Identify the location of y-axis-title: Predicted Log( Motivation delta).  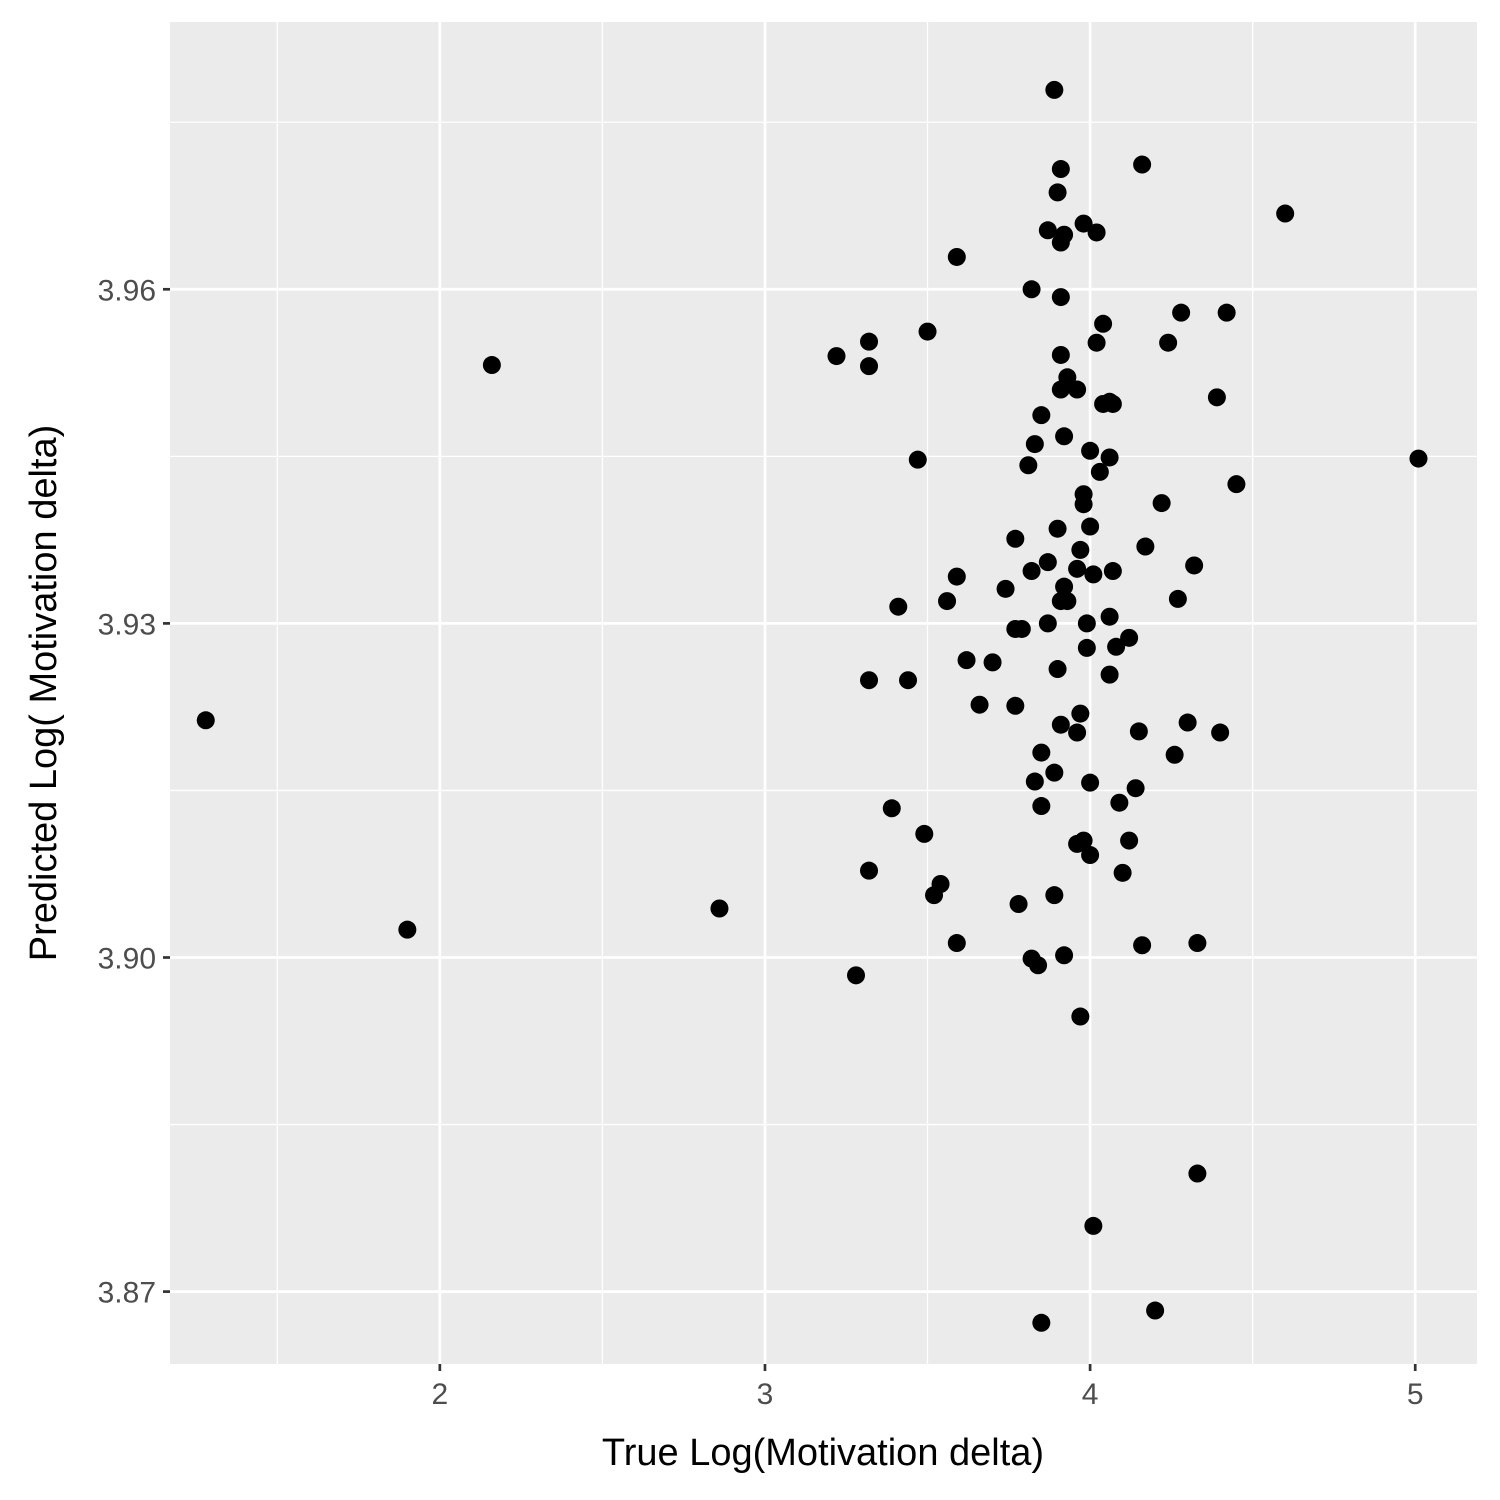
(44, 693).